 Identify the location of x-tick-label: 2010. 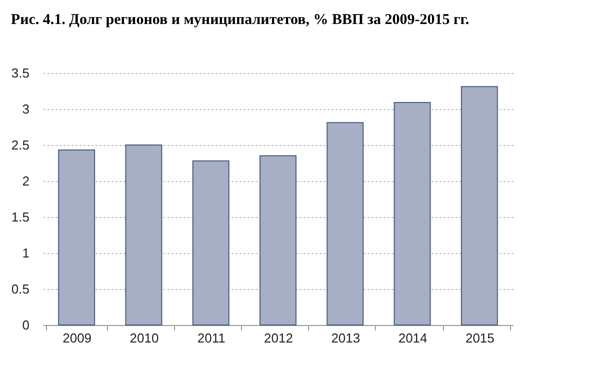
(144, 338).